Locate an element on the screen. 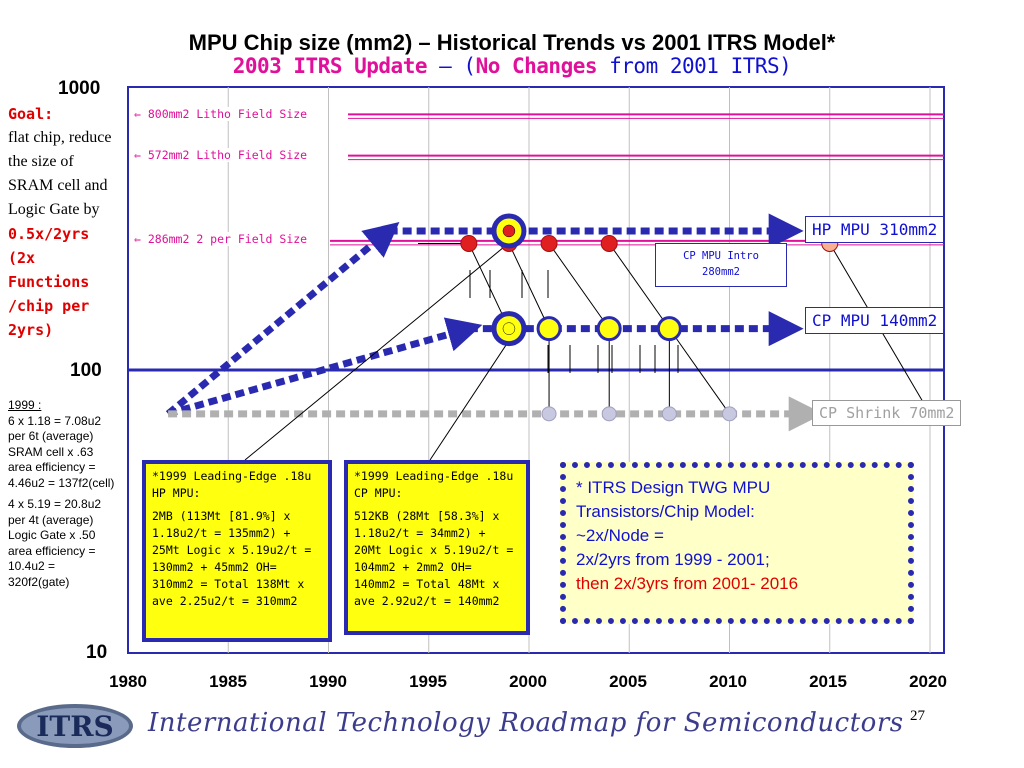 This screenshot has height=768, width=1024. x-tick-1995: 1995 is located at coordinates (428, 681).